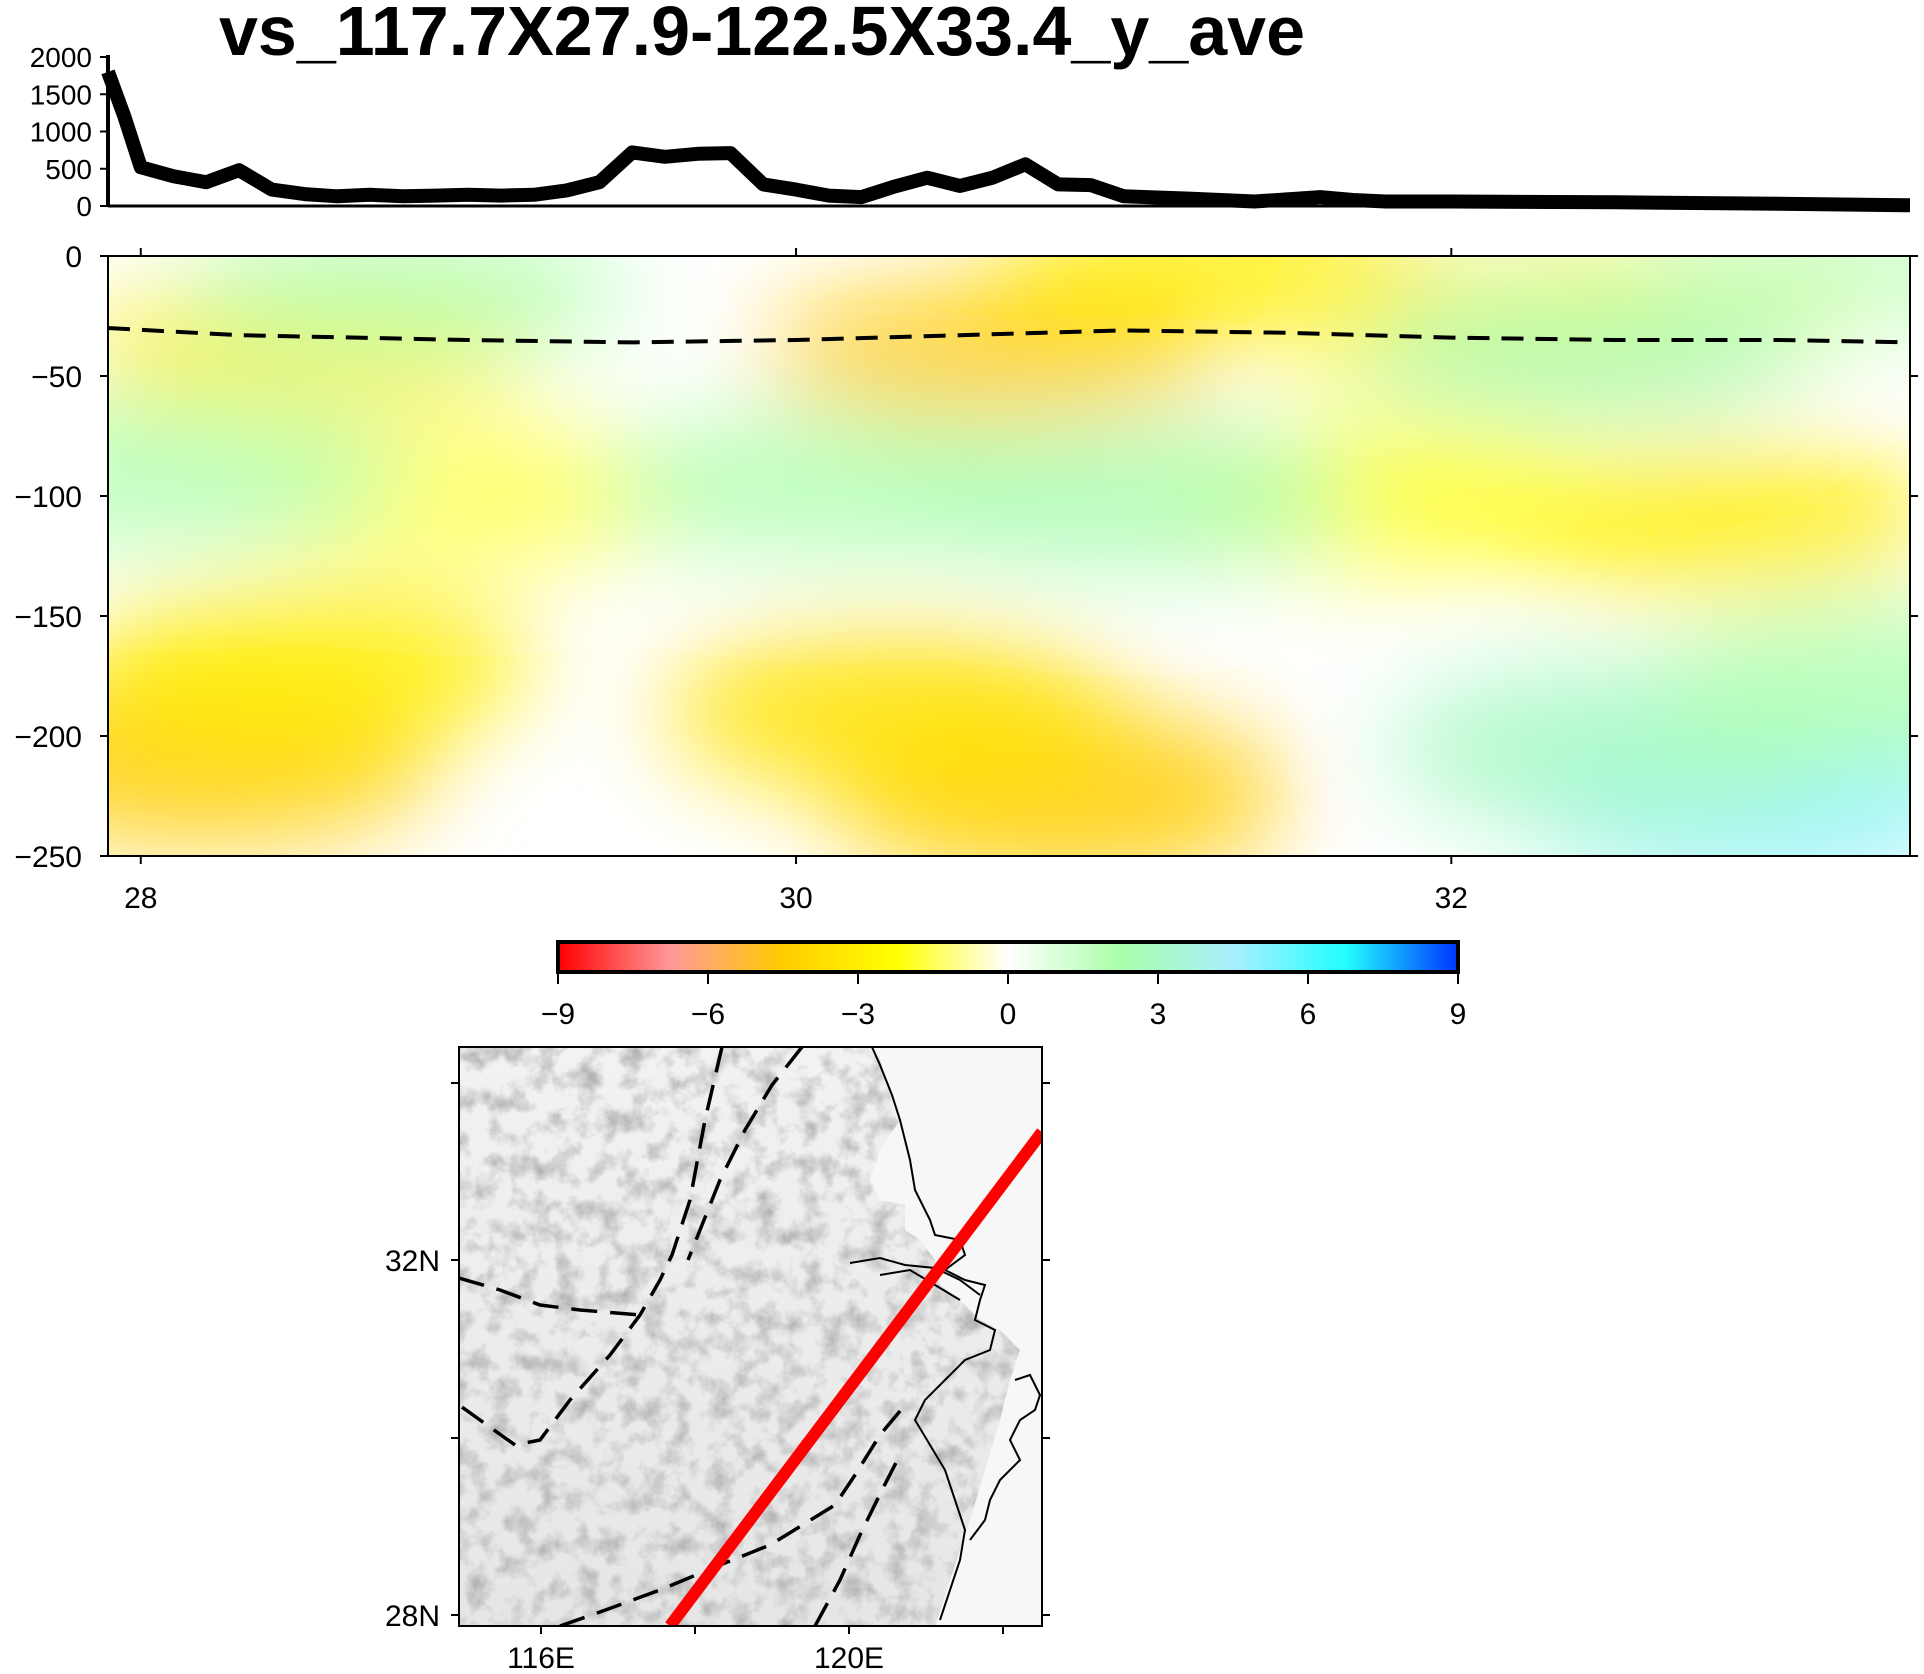  I want to click on topography-chart: 2000 1500 1000 500 0, so click(970, 132).